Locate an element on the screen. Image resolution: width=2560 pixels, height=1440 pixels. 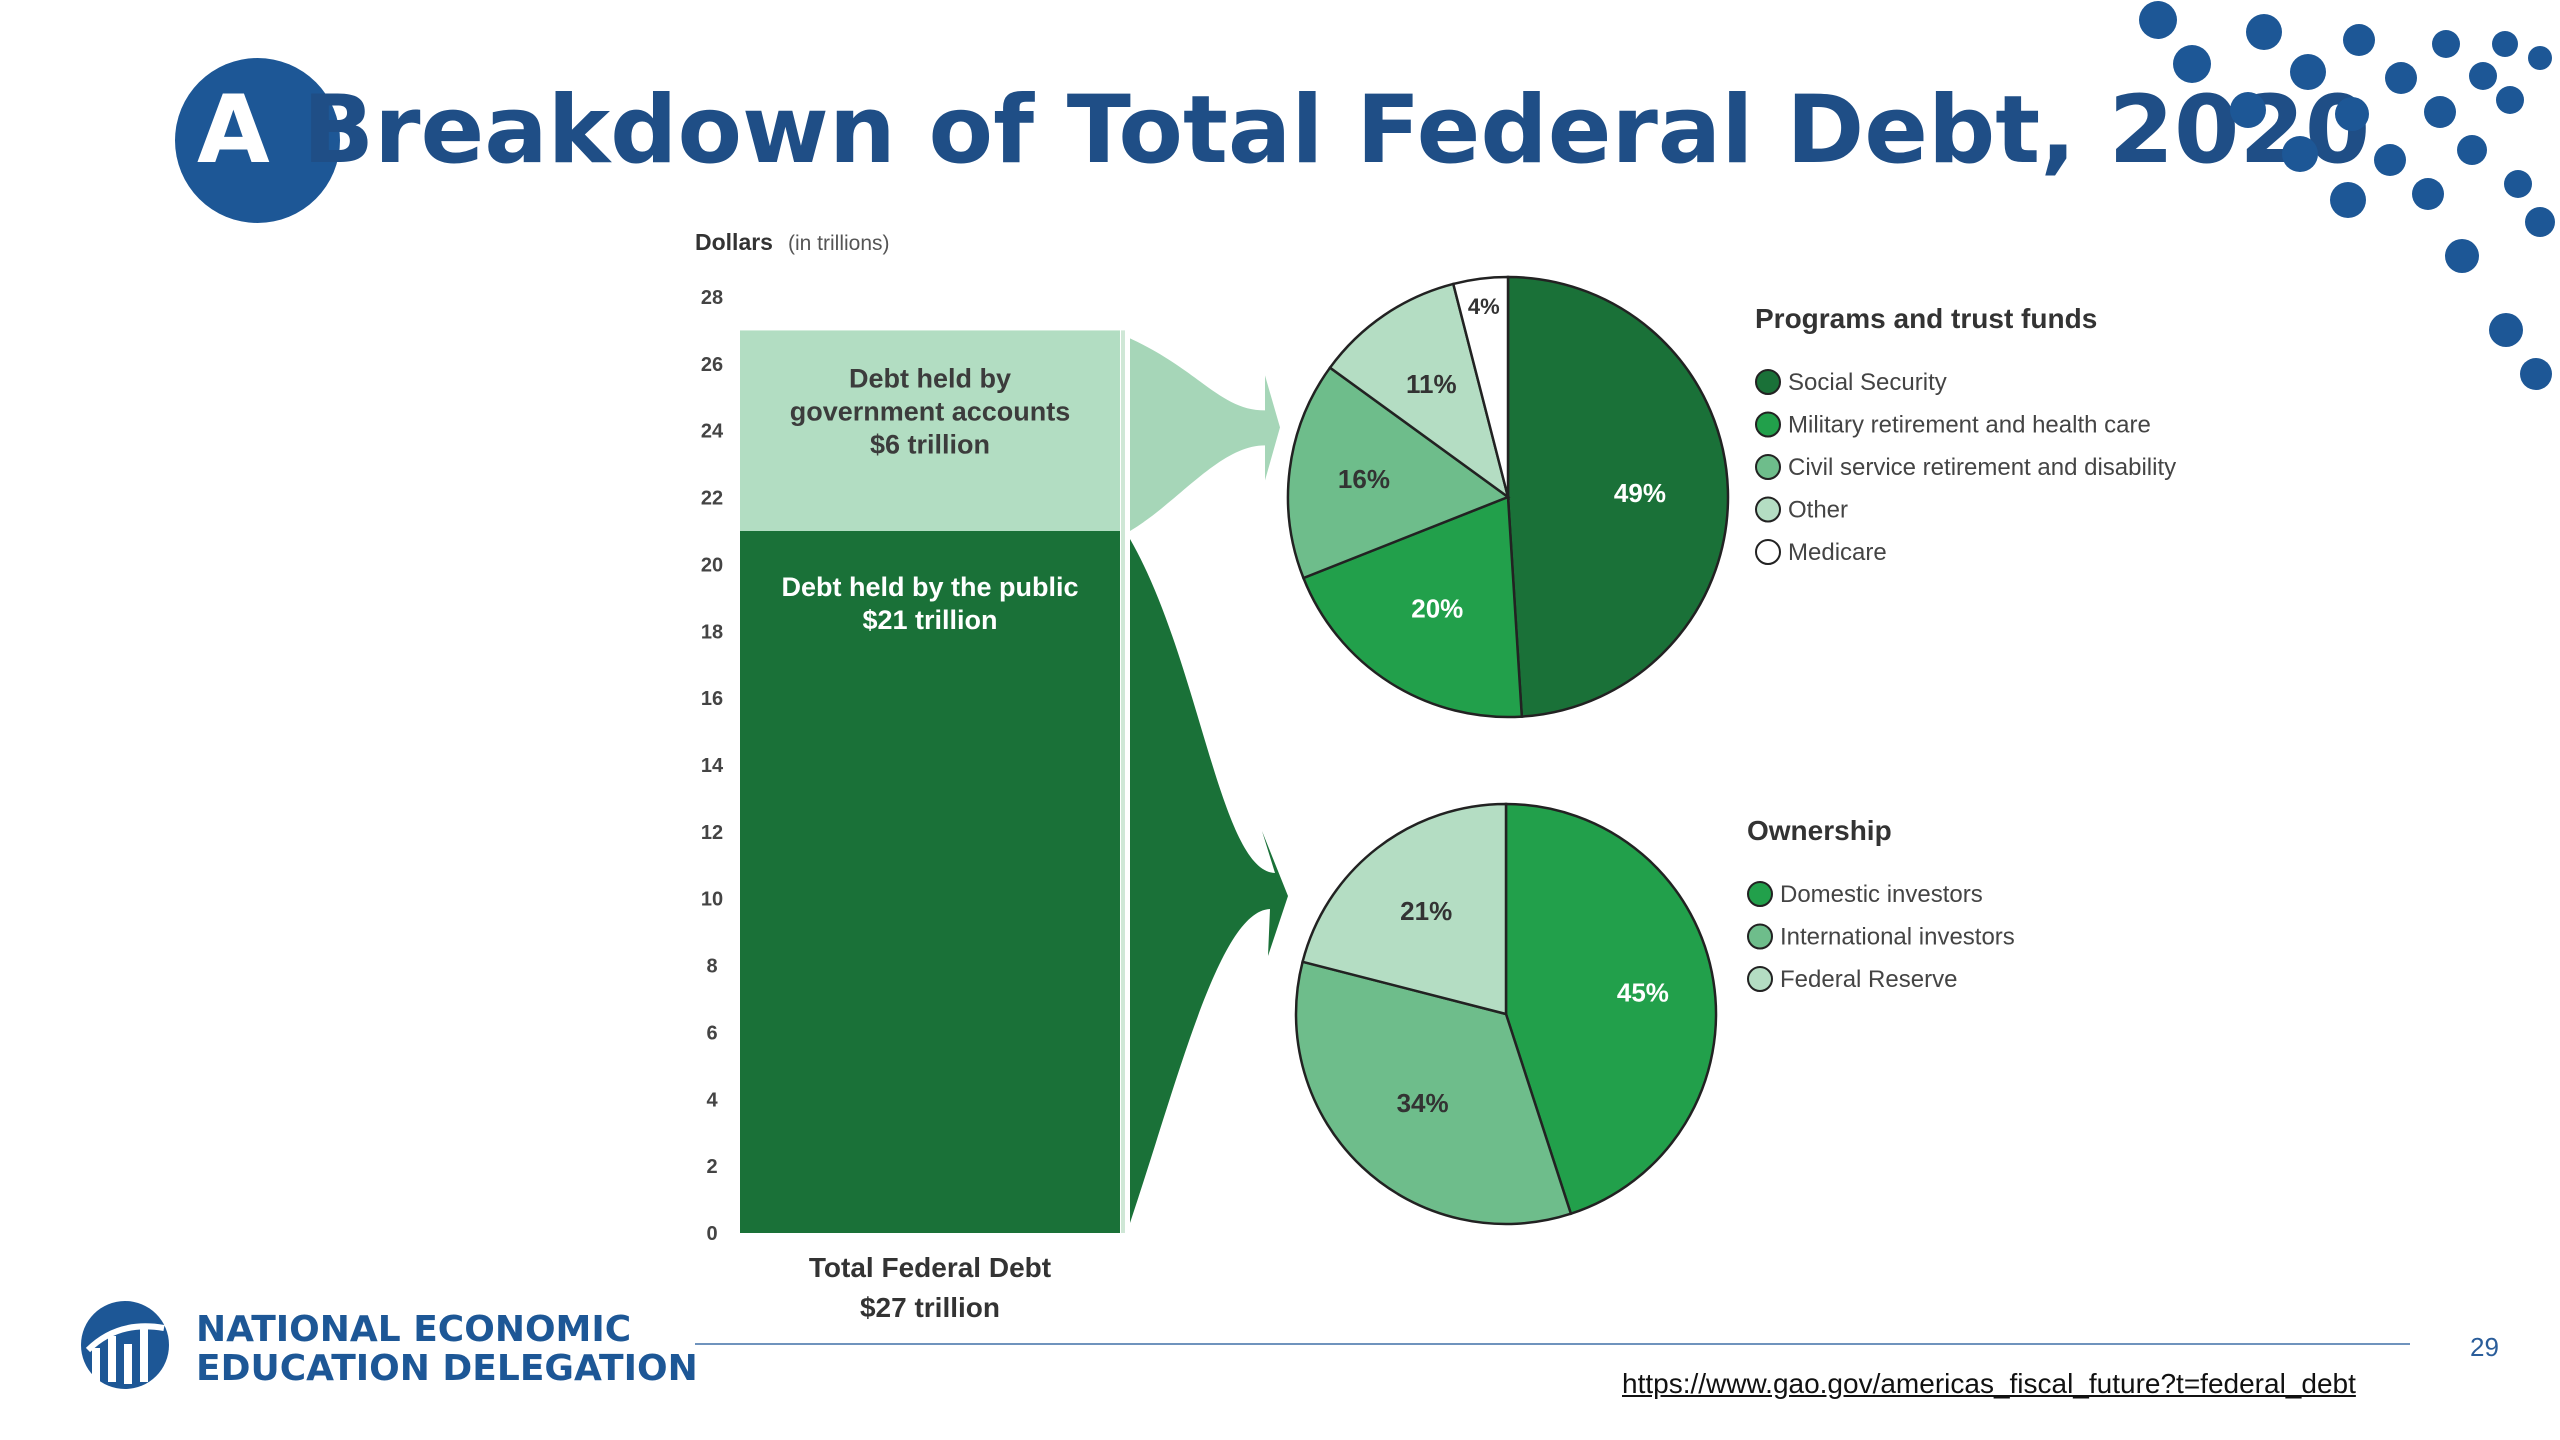
y-tick-label: 4 is located at coordinates (712, 1100).